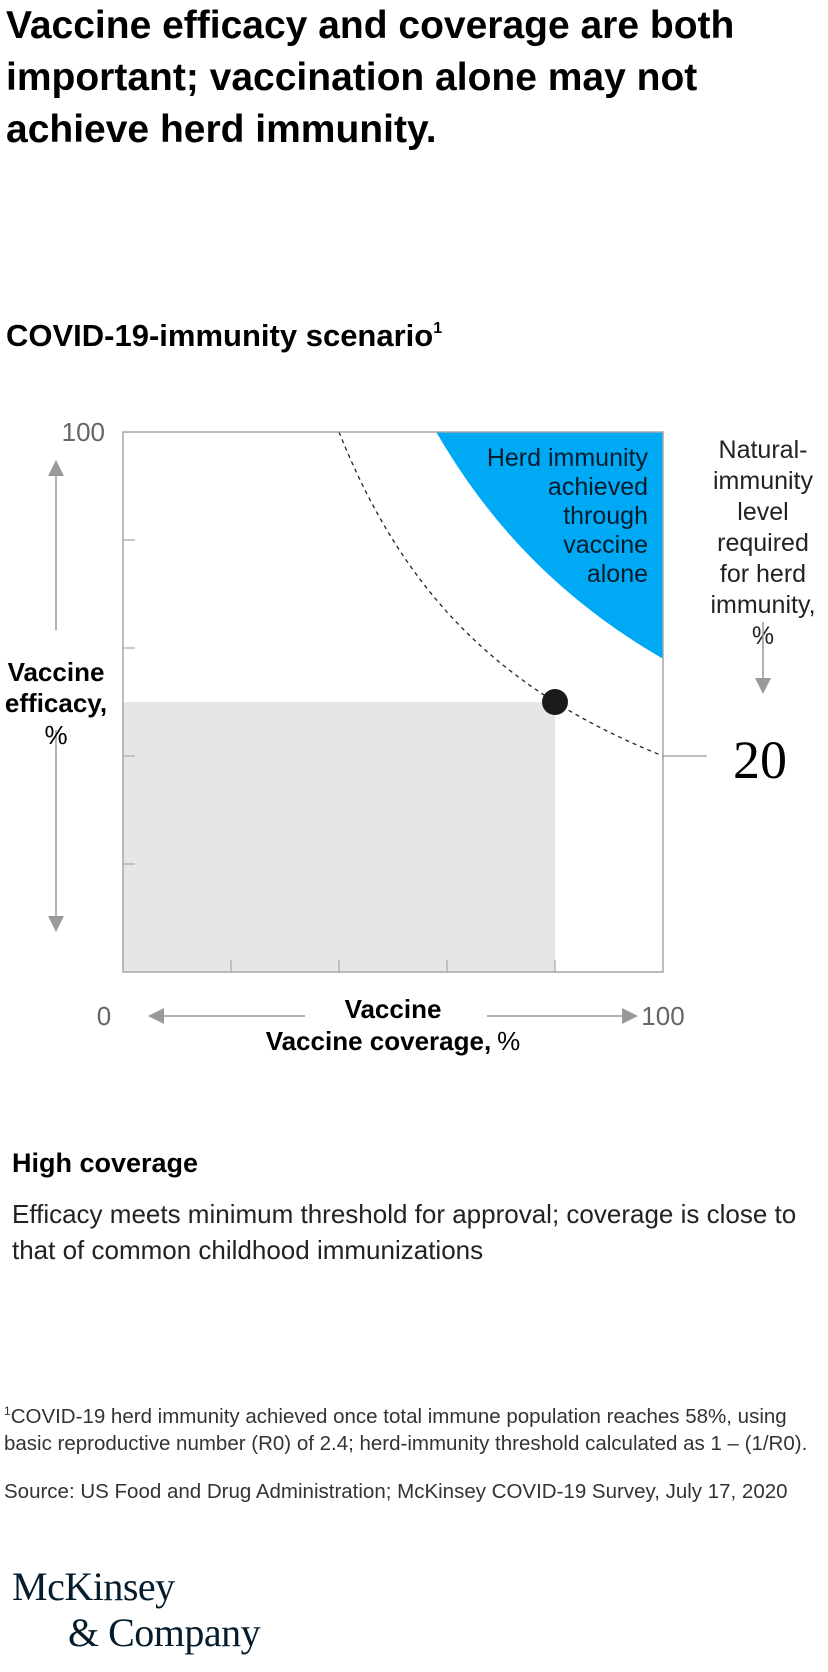 The width and height of the screenshot is (828, 1672). I want to click on x-max-label: 100, so click(662, 1016).